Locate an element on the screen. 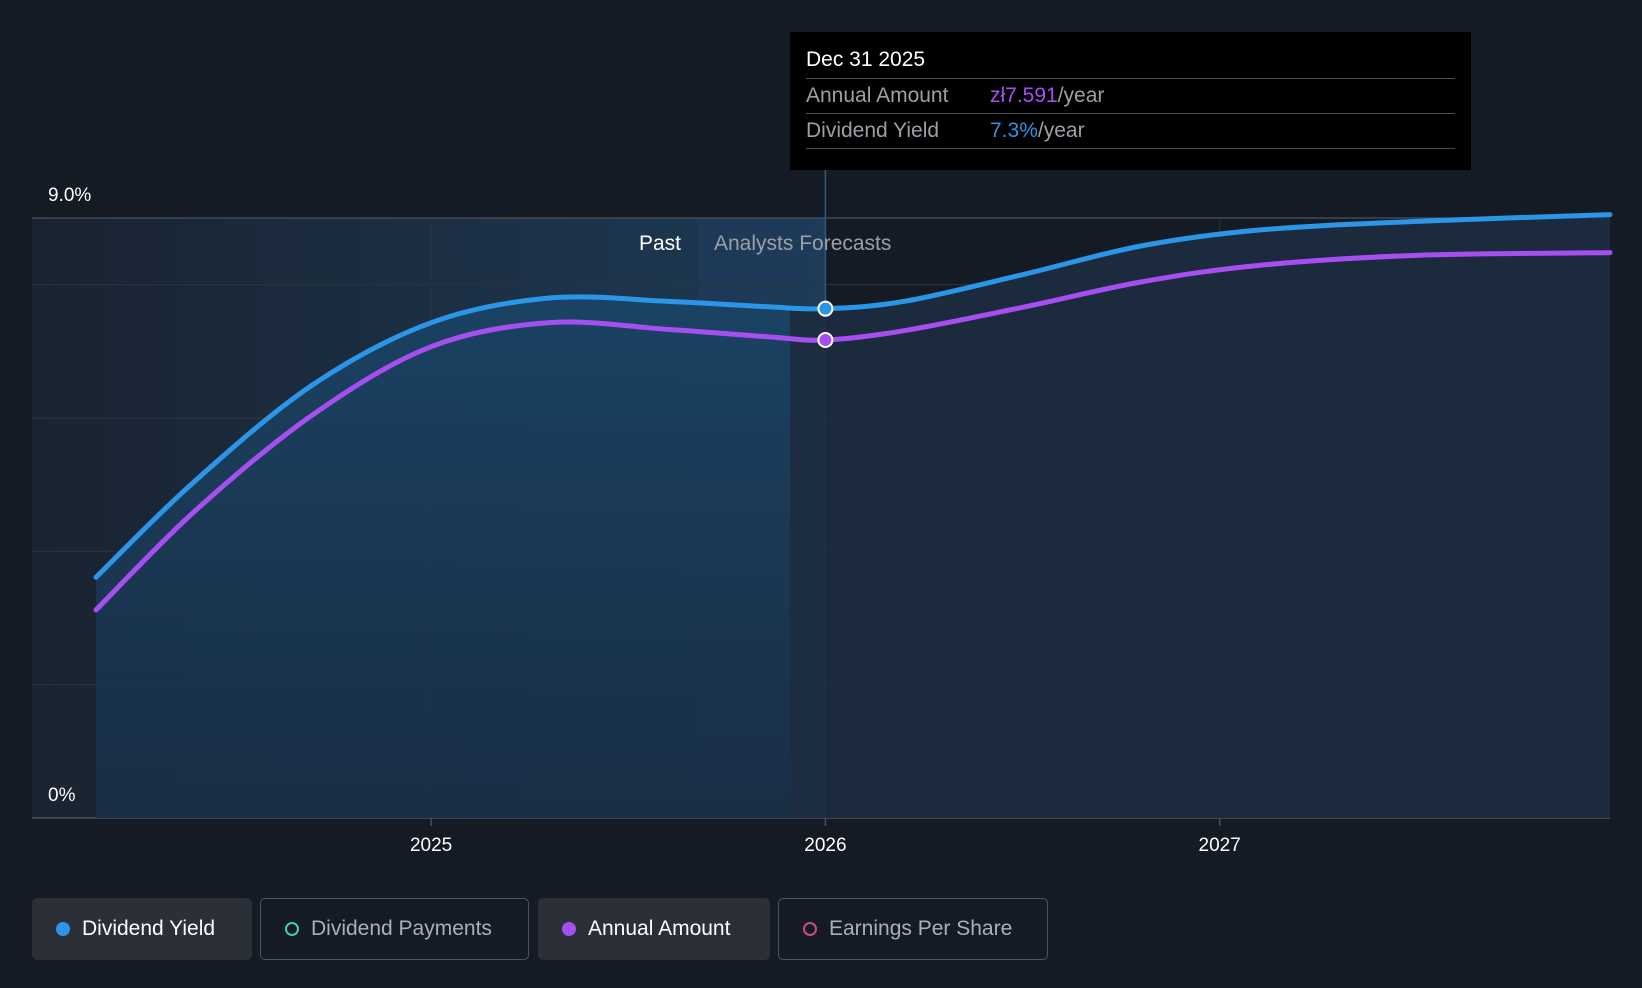  marker-dividend-yield is located at coordinates (825, 308).